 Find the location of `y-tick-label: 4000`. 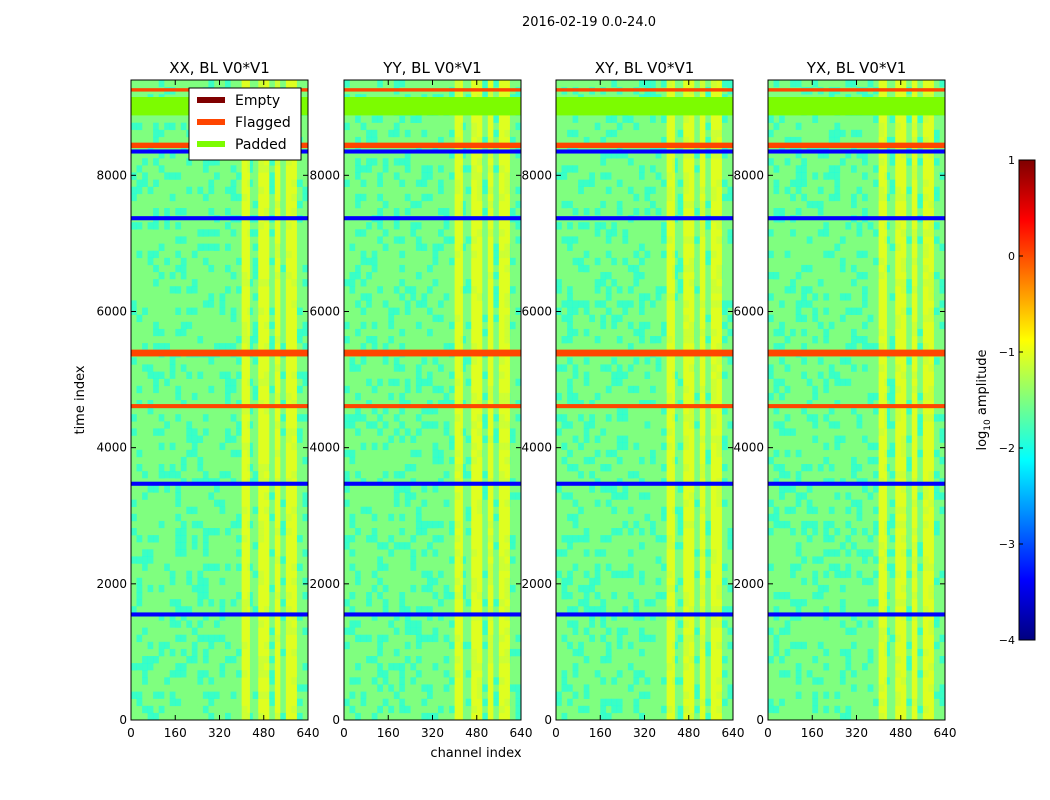

y-tick-label: 4000 is located at coordinates (324, 448).